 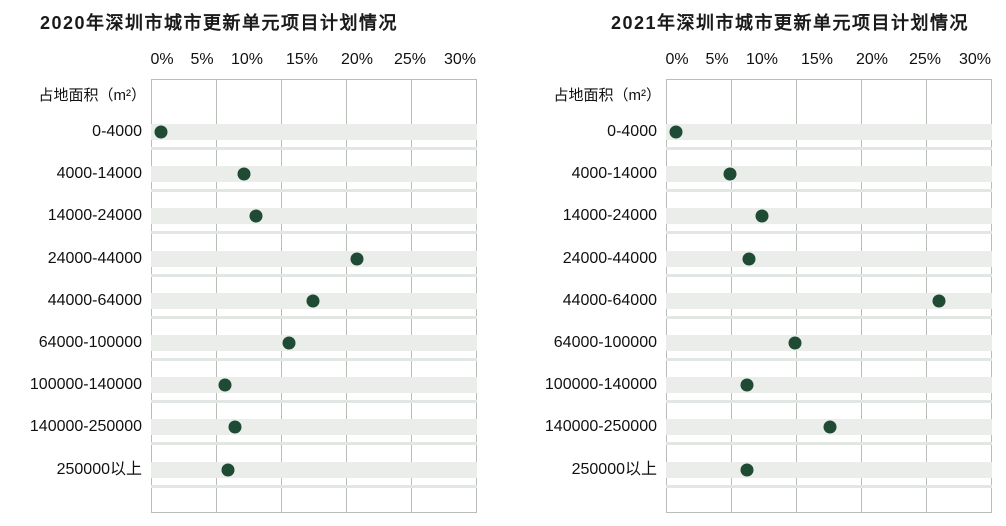 I want to click on chart-title: 2020年深圳市城市更新单元项目计划情况, so click(x=219, y=23).